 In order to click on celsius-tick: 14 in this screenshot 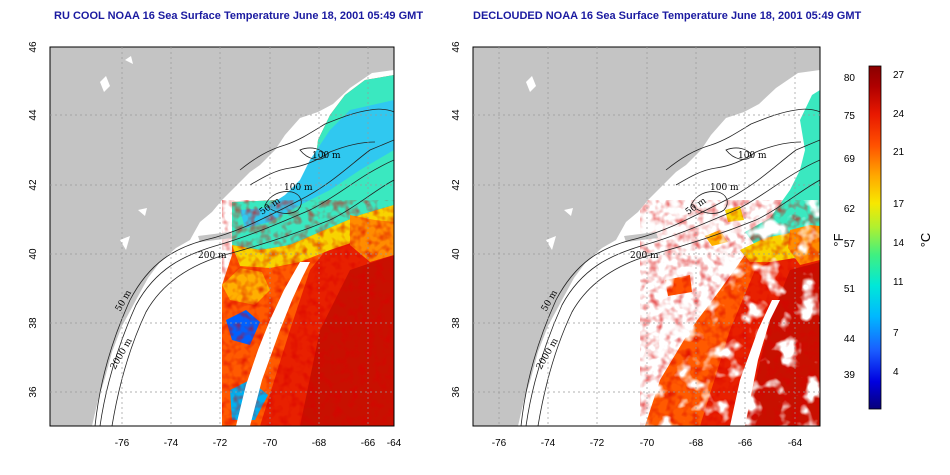, I will do `click(899, 243)`.